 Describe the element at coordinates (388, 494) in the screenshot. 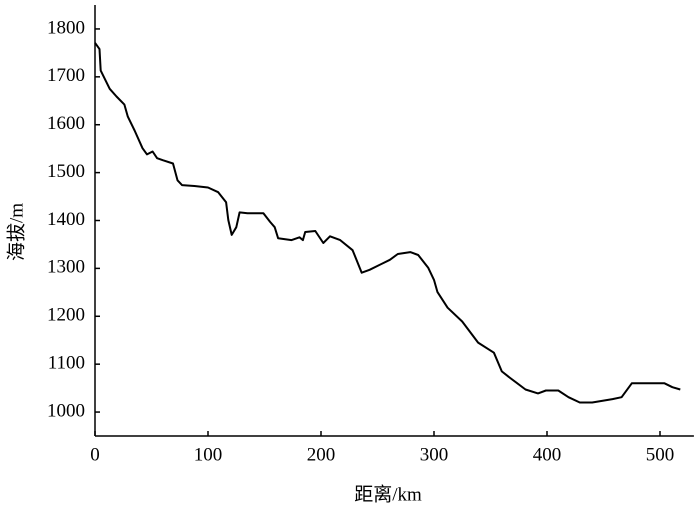

I see `x-axis-label: 距离/km` at that location.